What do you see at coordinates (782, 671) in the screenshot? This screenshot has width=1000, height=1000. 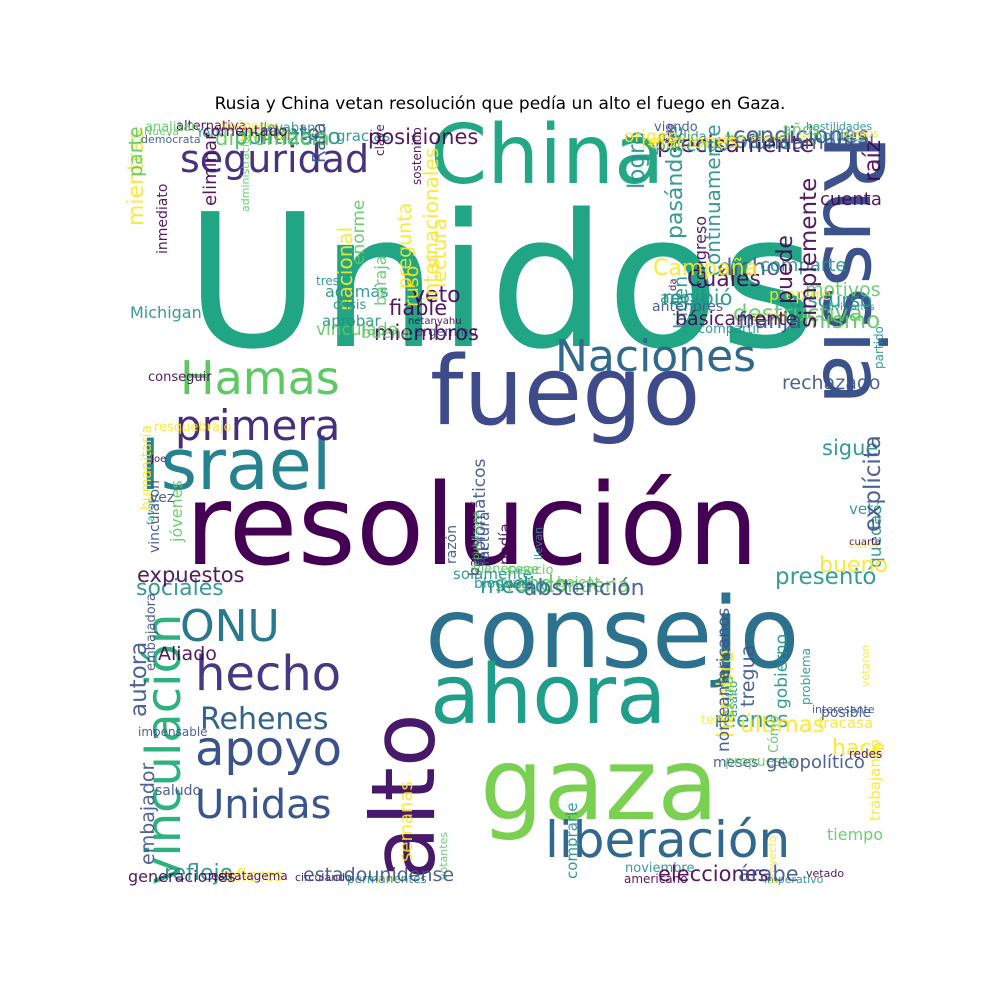 I see `word-gobierno: gobierno` at bounding box center [782, 671].